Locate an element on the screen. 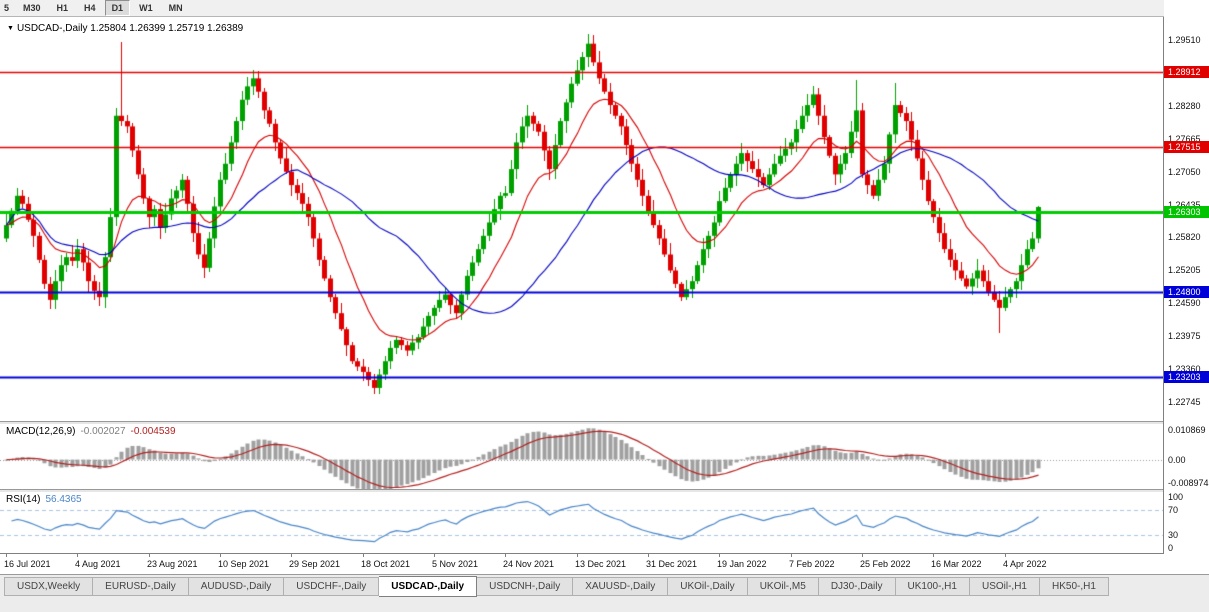  price-tag: 1.23203 is located at coordinates (1186, 377).